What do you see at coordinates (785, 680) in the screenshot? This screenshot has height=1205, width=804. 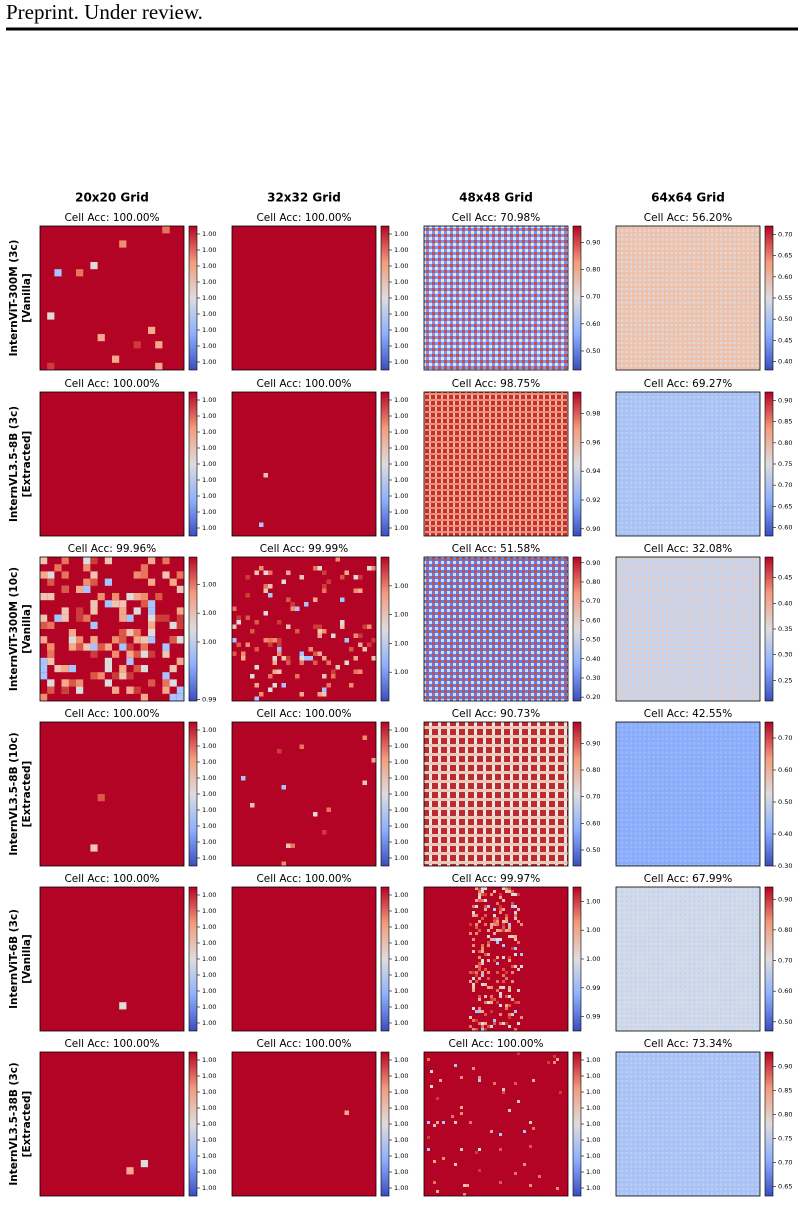 I see `colorbar-tick-label: 0.25` at bounding box center [785, 680].